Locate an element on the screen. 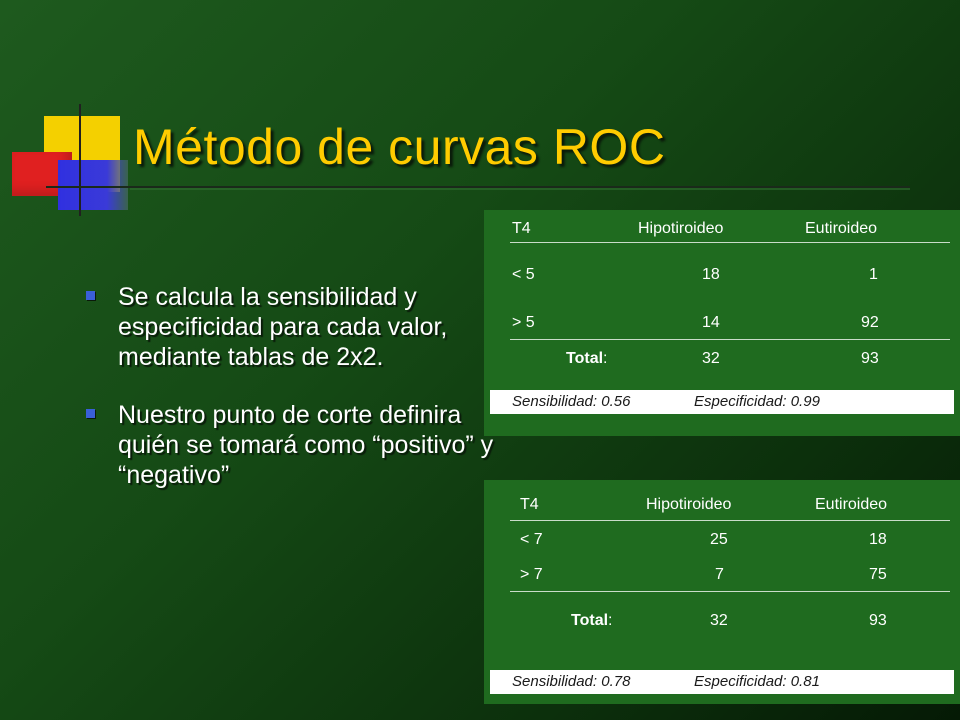  sensitivity-value: Sensibilidad: 0.56 is located at coordinates (571, 401).